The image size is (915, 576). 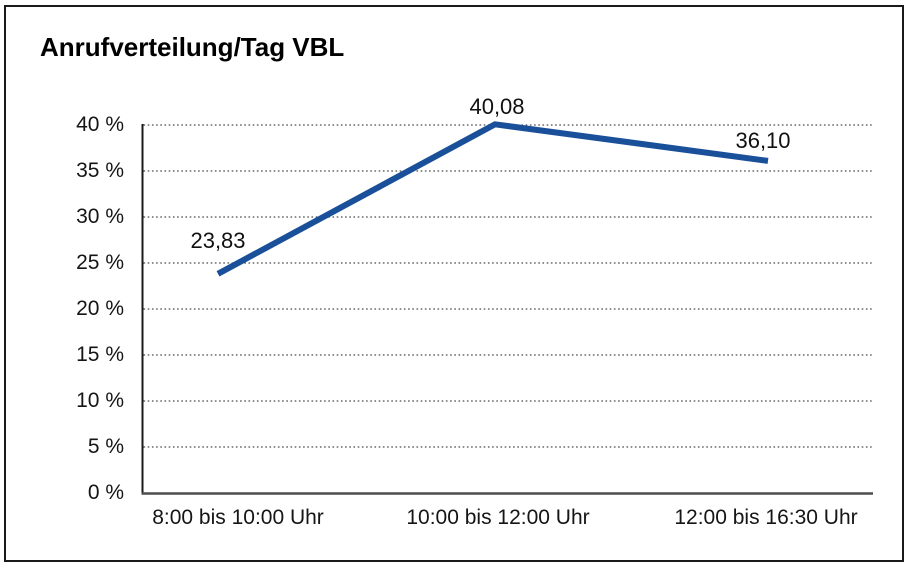 What do you see at coordinates (100, 124) in the screenshot?
I see `y-tick-label: 40 %` at bounding box center [100, 124].